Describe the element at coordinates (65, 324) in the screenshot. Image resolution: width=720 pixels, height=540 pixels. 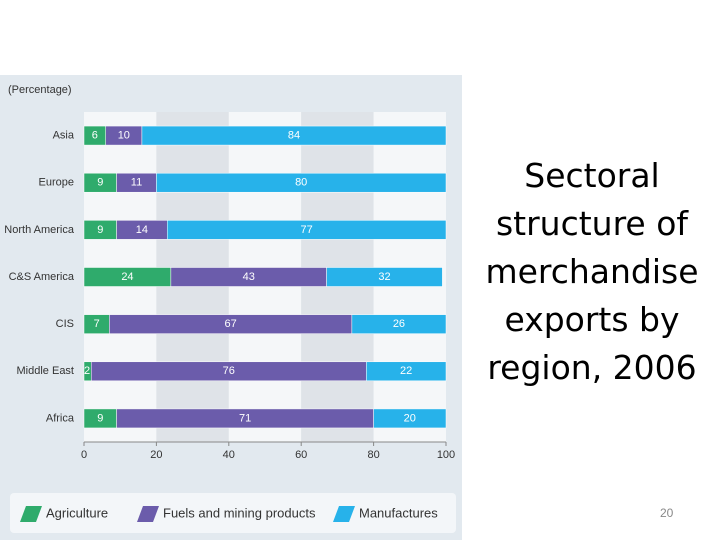
I see `y-tick-label: CIS` at that location.